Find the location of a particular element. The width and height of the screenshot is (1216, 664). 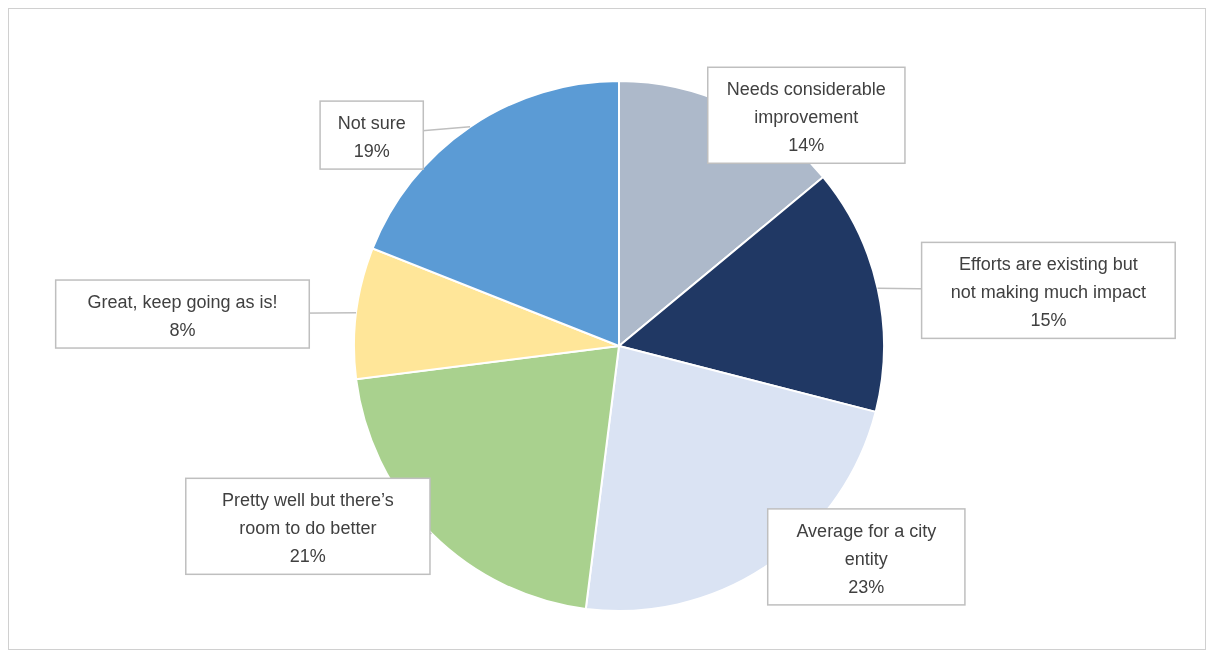

data-label: 21% is located at coordinates (307, 556).